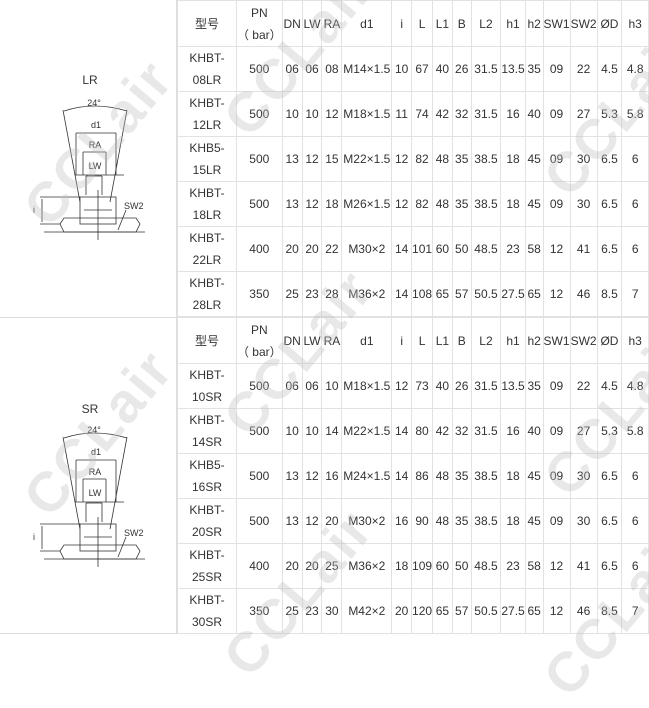  I want to click on value-cell: 82, so click(422, 204).